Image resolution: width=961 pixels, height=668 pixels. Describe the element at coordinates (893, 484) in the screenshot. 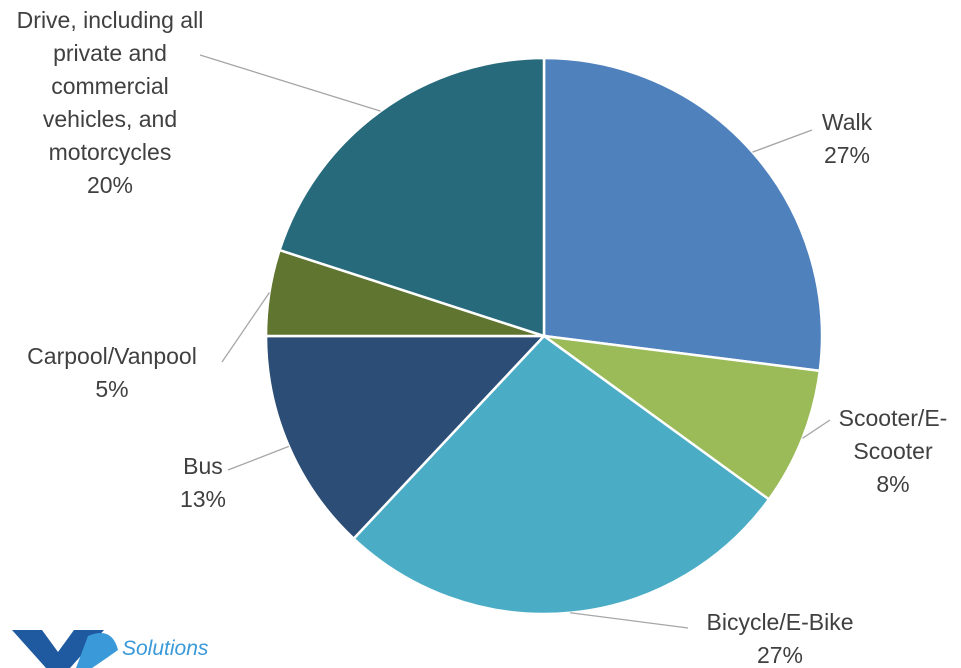

I see `value-label: 8%` at that location.